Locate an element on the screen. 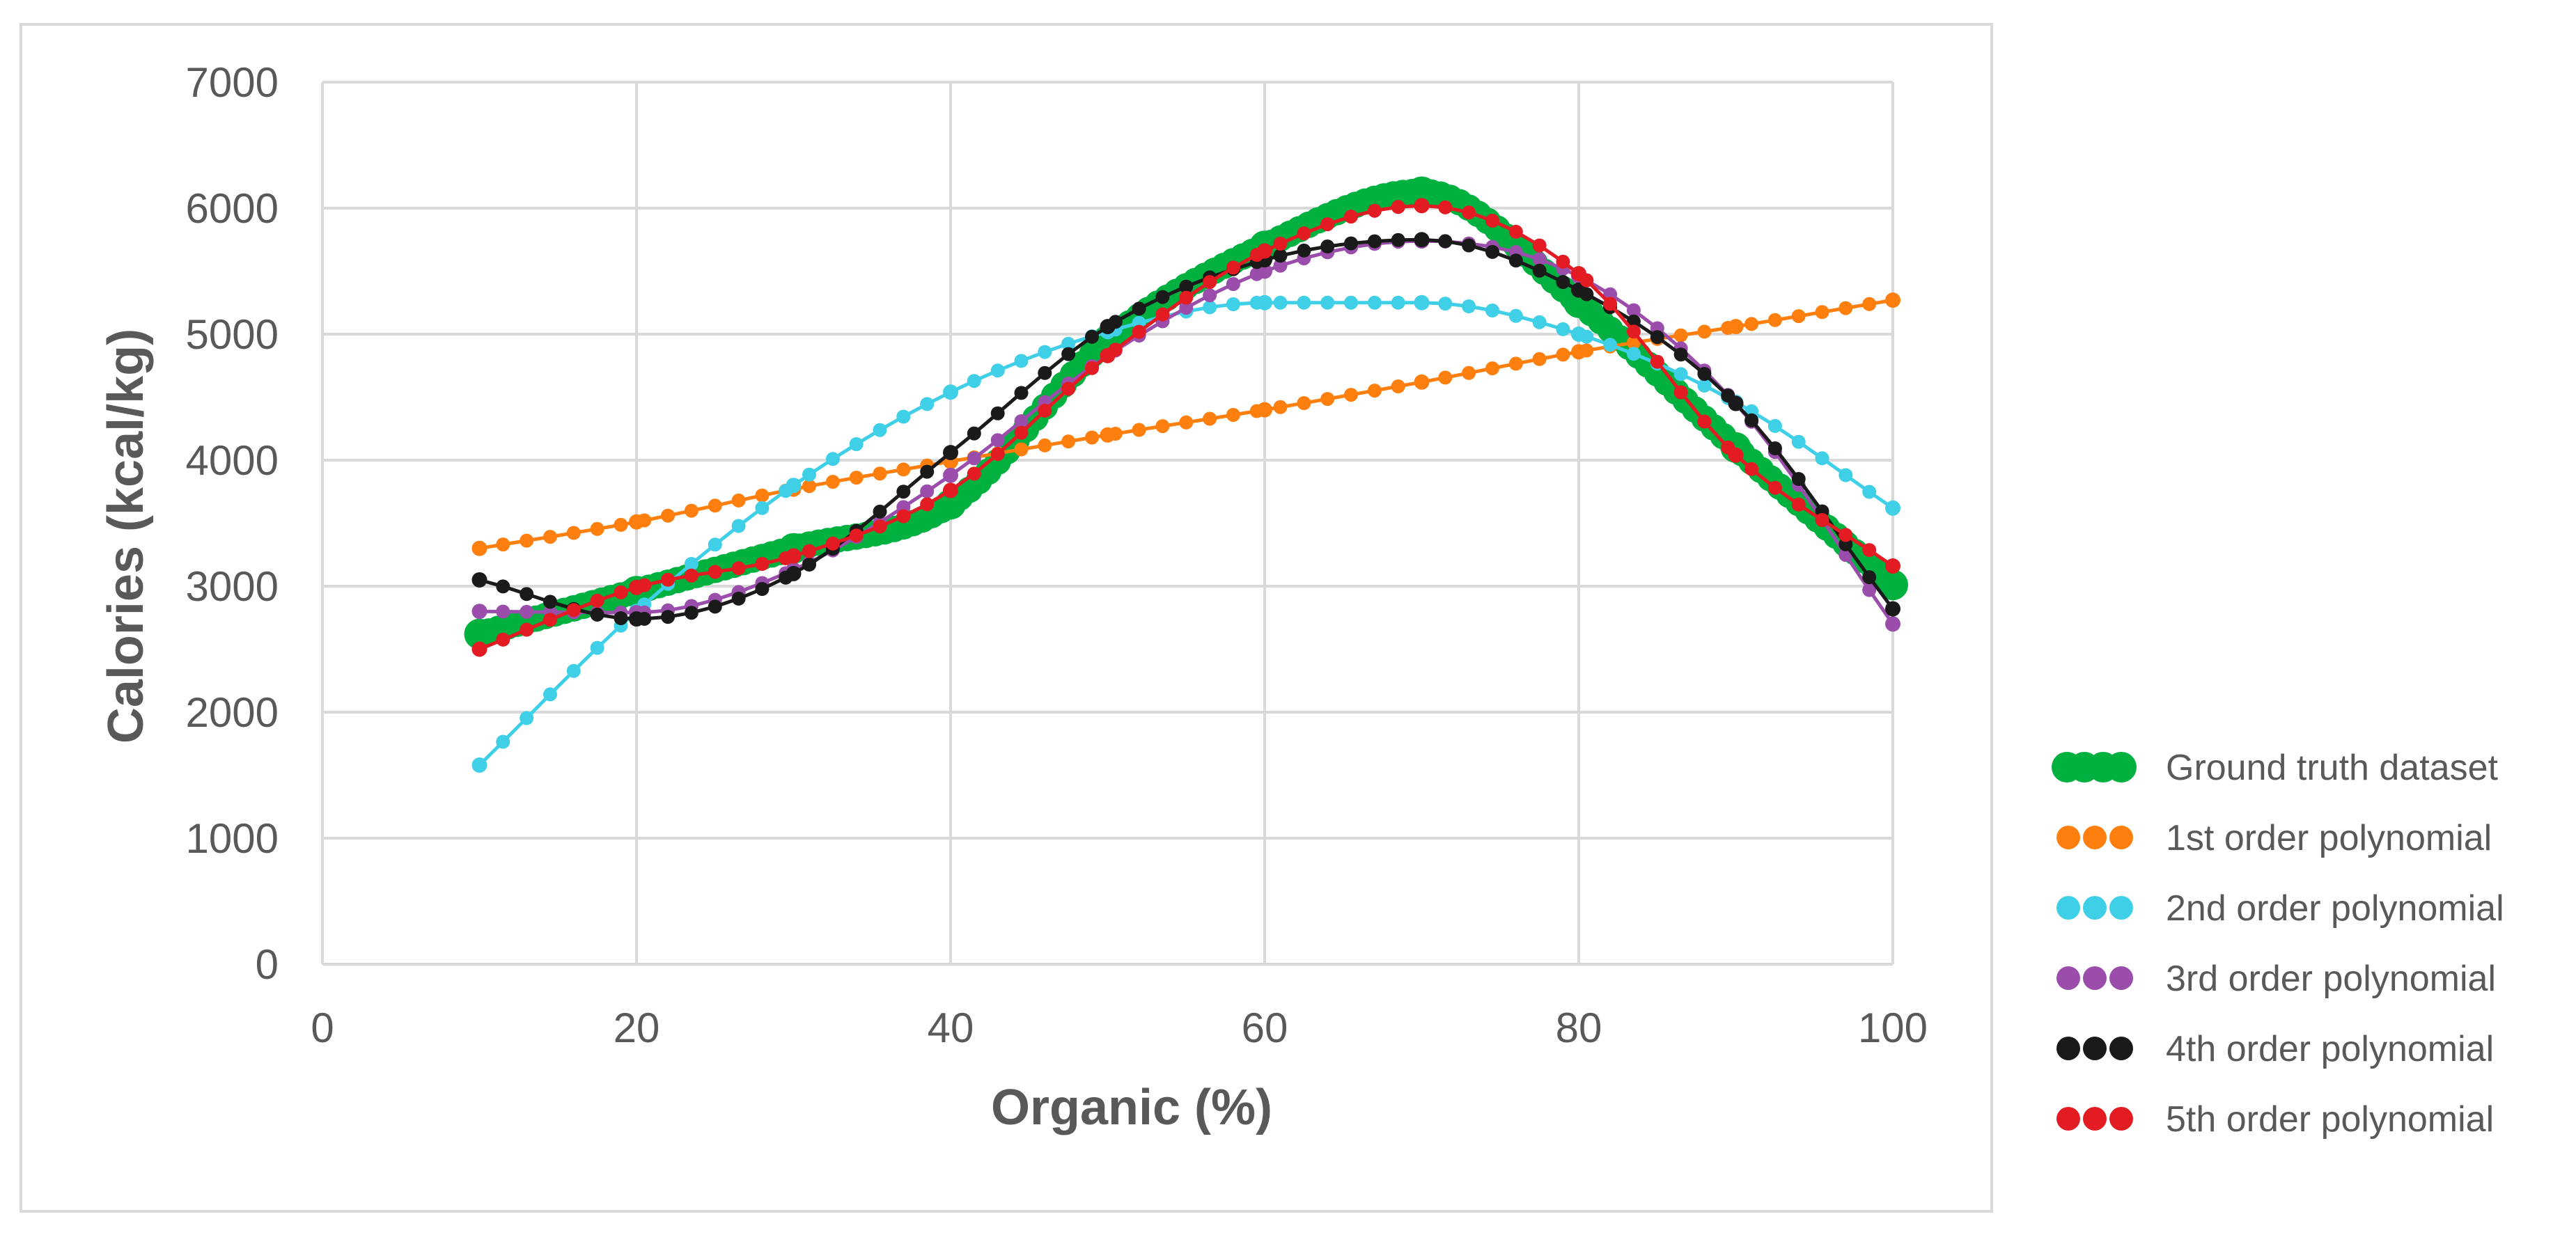  legend-item: Ground truth dataset is located at coordinates (2276, 768).